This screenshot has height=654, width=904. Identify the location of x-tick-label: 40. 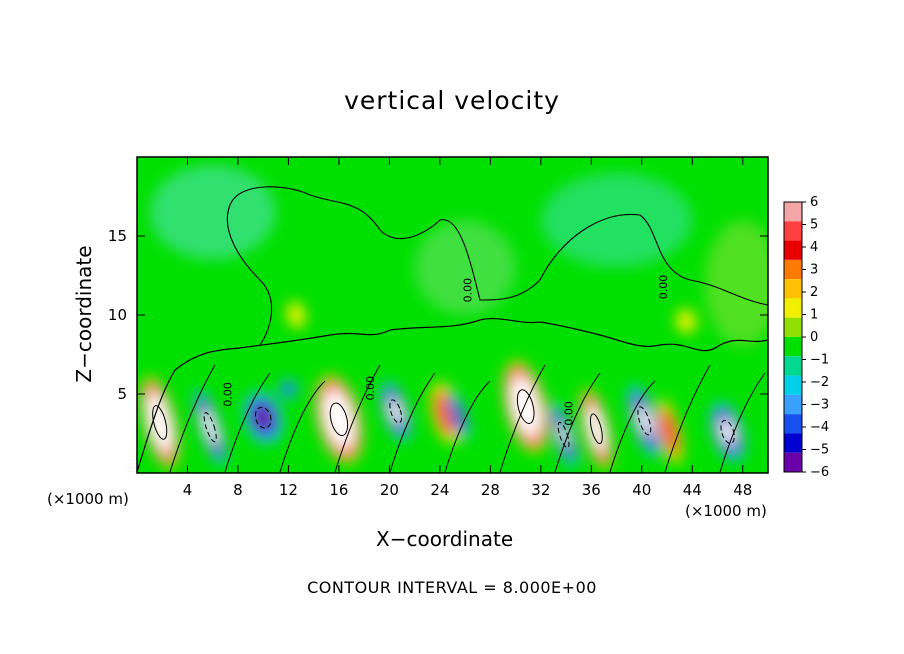
(641, 490).